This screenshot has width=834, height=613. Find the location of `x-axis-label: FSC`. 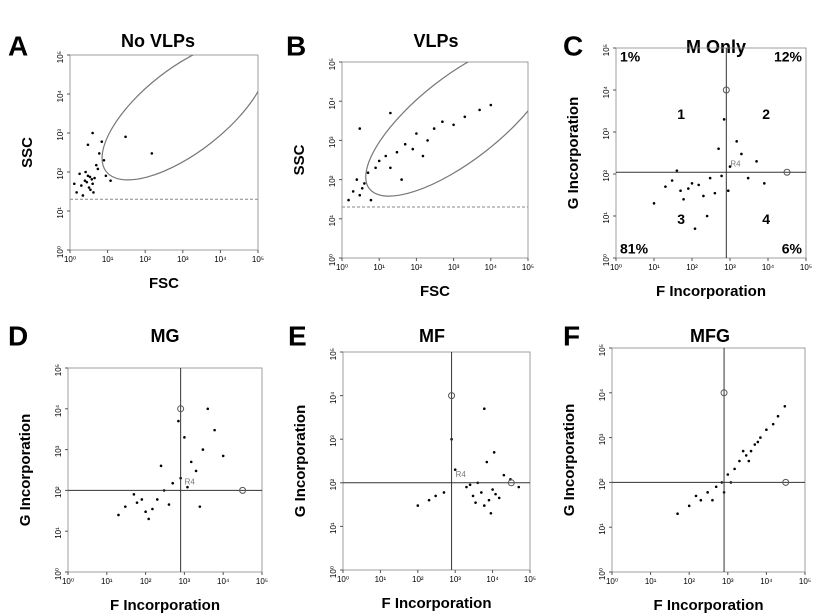

x-axis-label: FSC is located at coordinates (164, 283).